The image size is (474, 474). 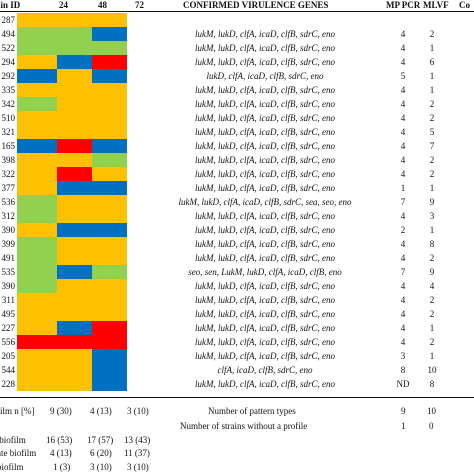 What do you see at coordinates (432, 62) in the screenshot?
I see `mlvf-cell: 6` at bounding box center [432, 62].